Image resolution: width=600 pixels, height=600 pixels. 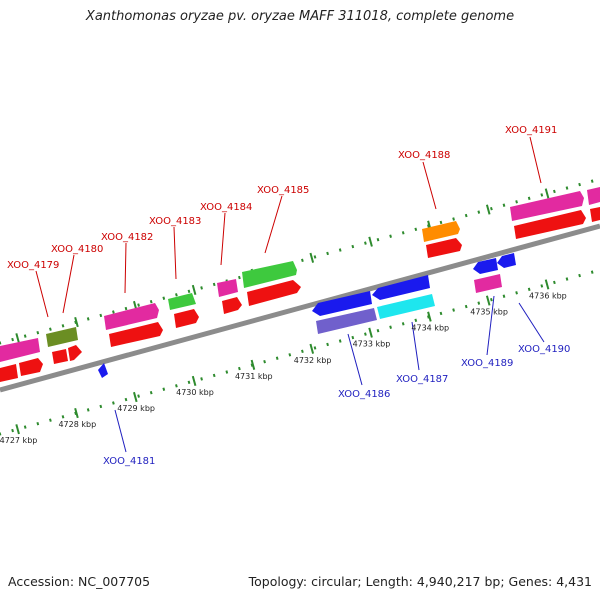 I want to click on gene-label: XOO_4186, so click(x=364, y=394).